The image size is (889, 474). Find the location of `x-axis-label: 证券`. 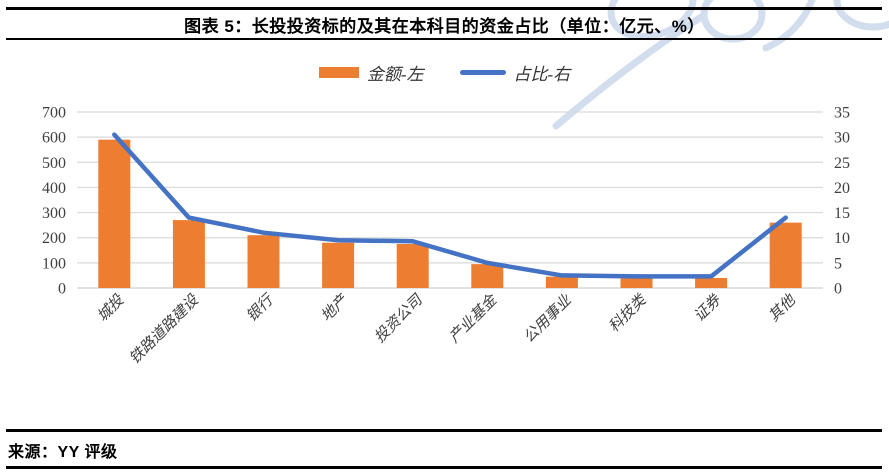

x-axis-label: 证券 is located at coordinates (708, 308).